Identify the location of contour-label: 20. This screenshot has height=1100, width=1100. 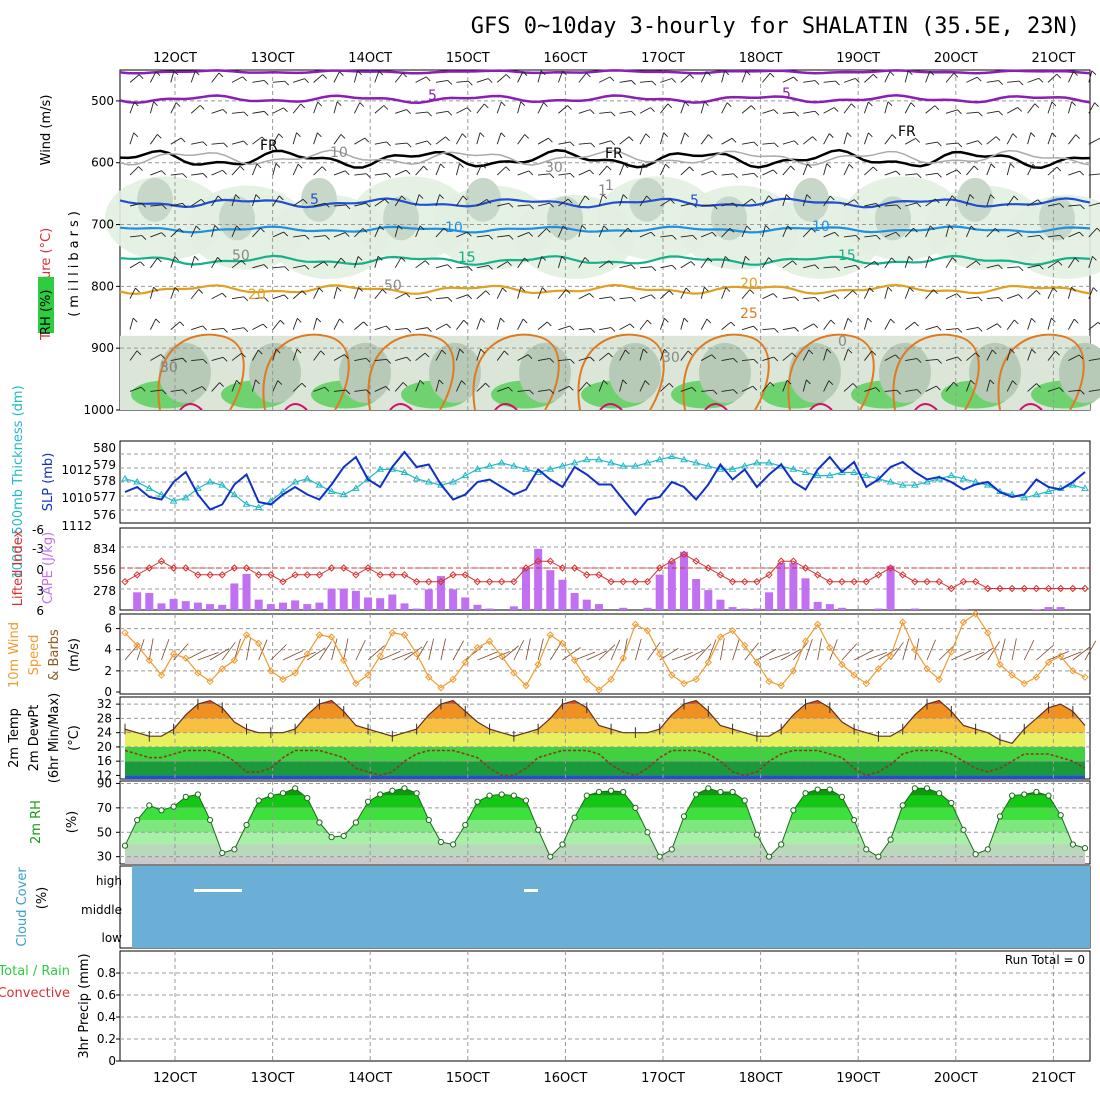
(749, 284).